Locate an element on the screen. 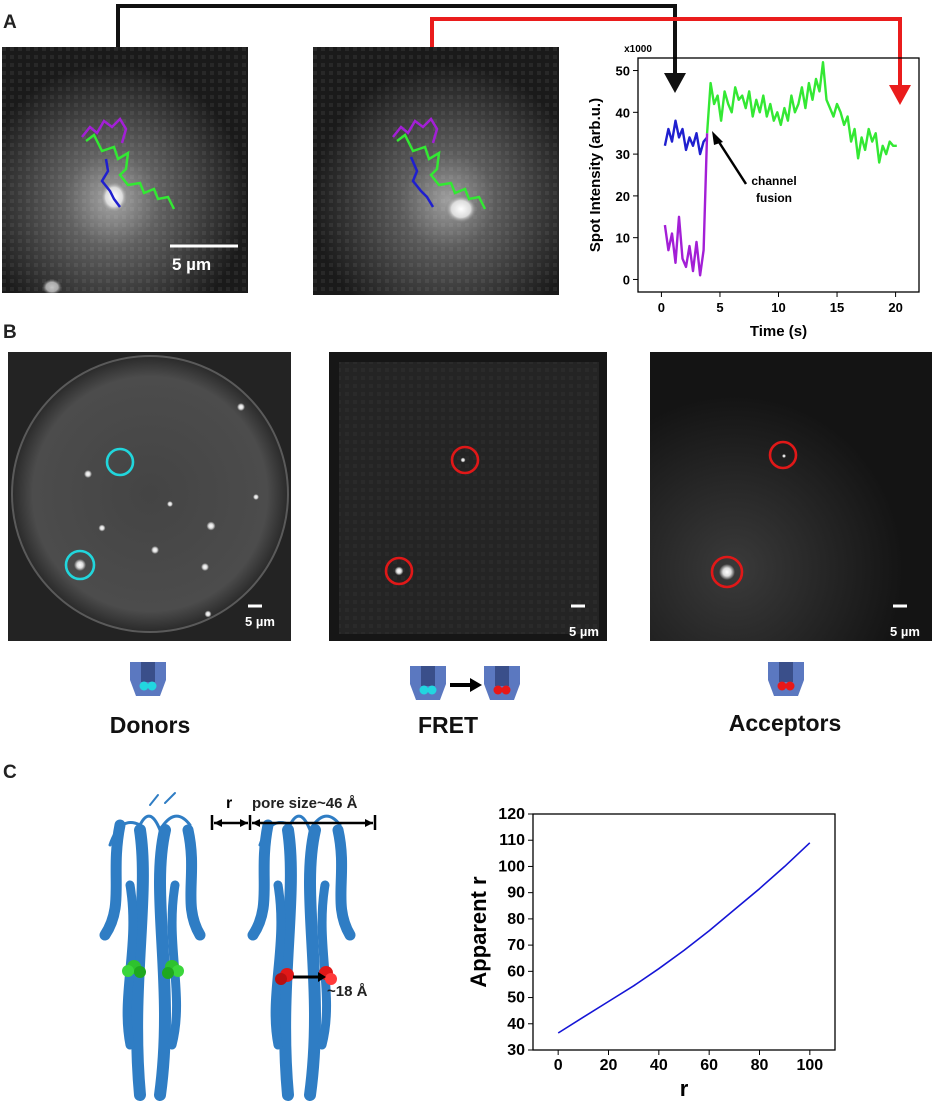  plot-frame is located at coordinates (684, 932).